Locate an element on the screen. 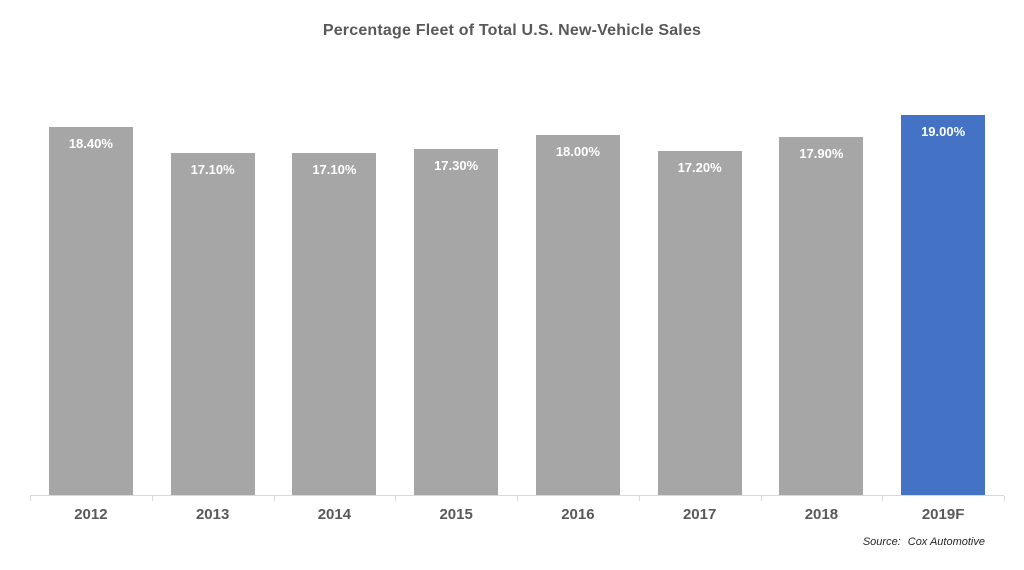 The image size is (1024, 570). bar-2018: 17.90% is located at coordinates (821, 316).